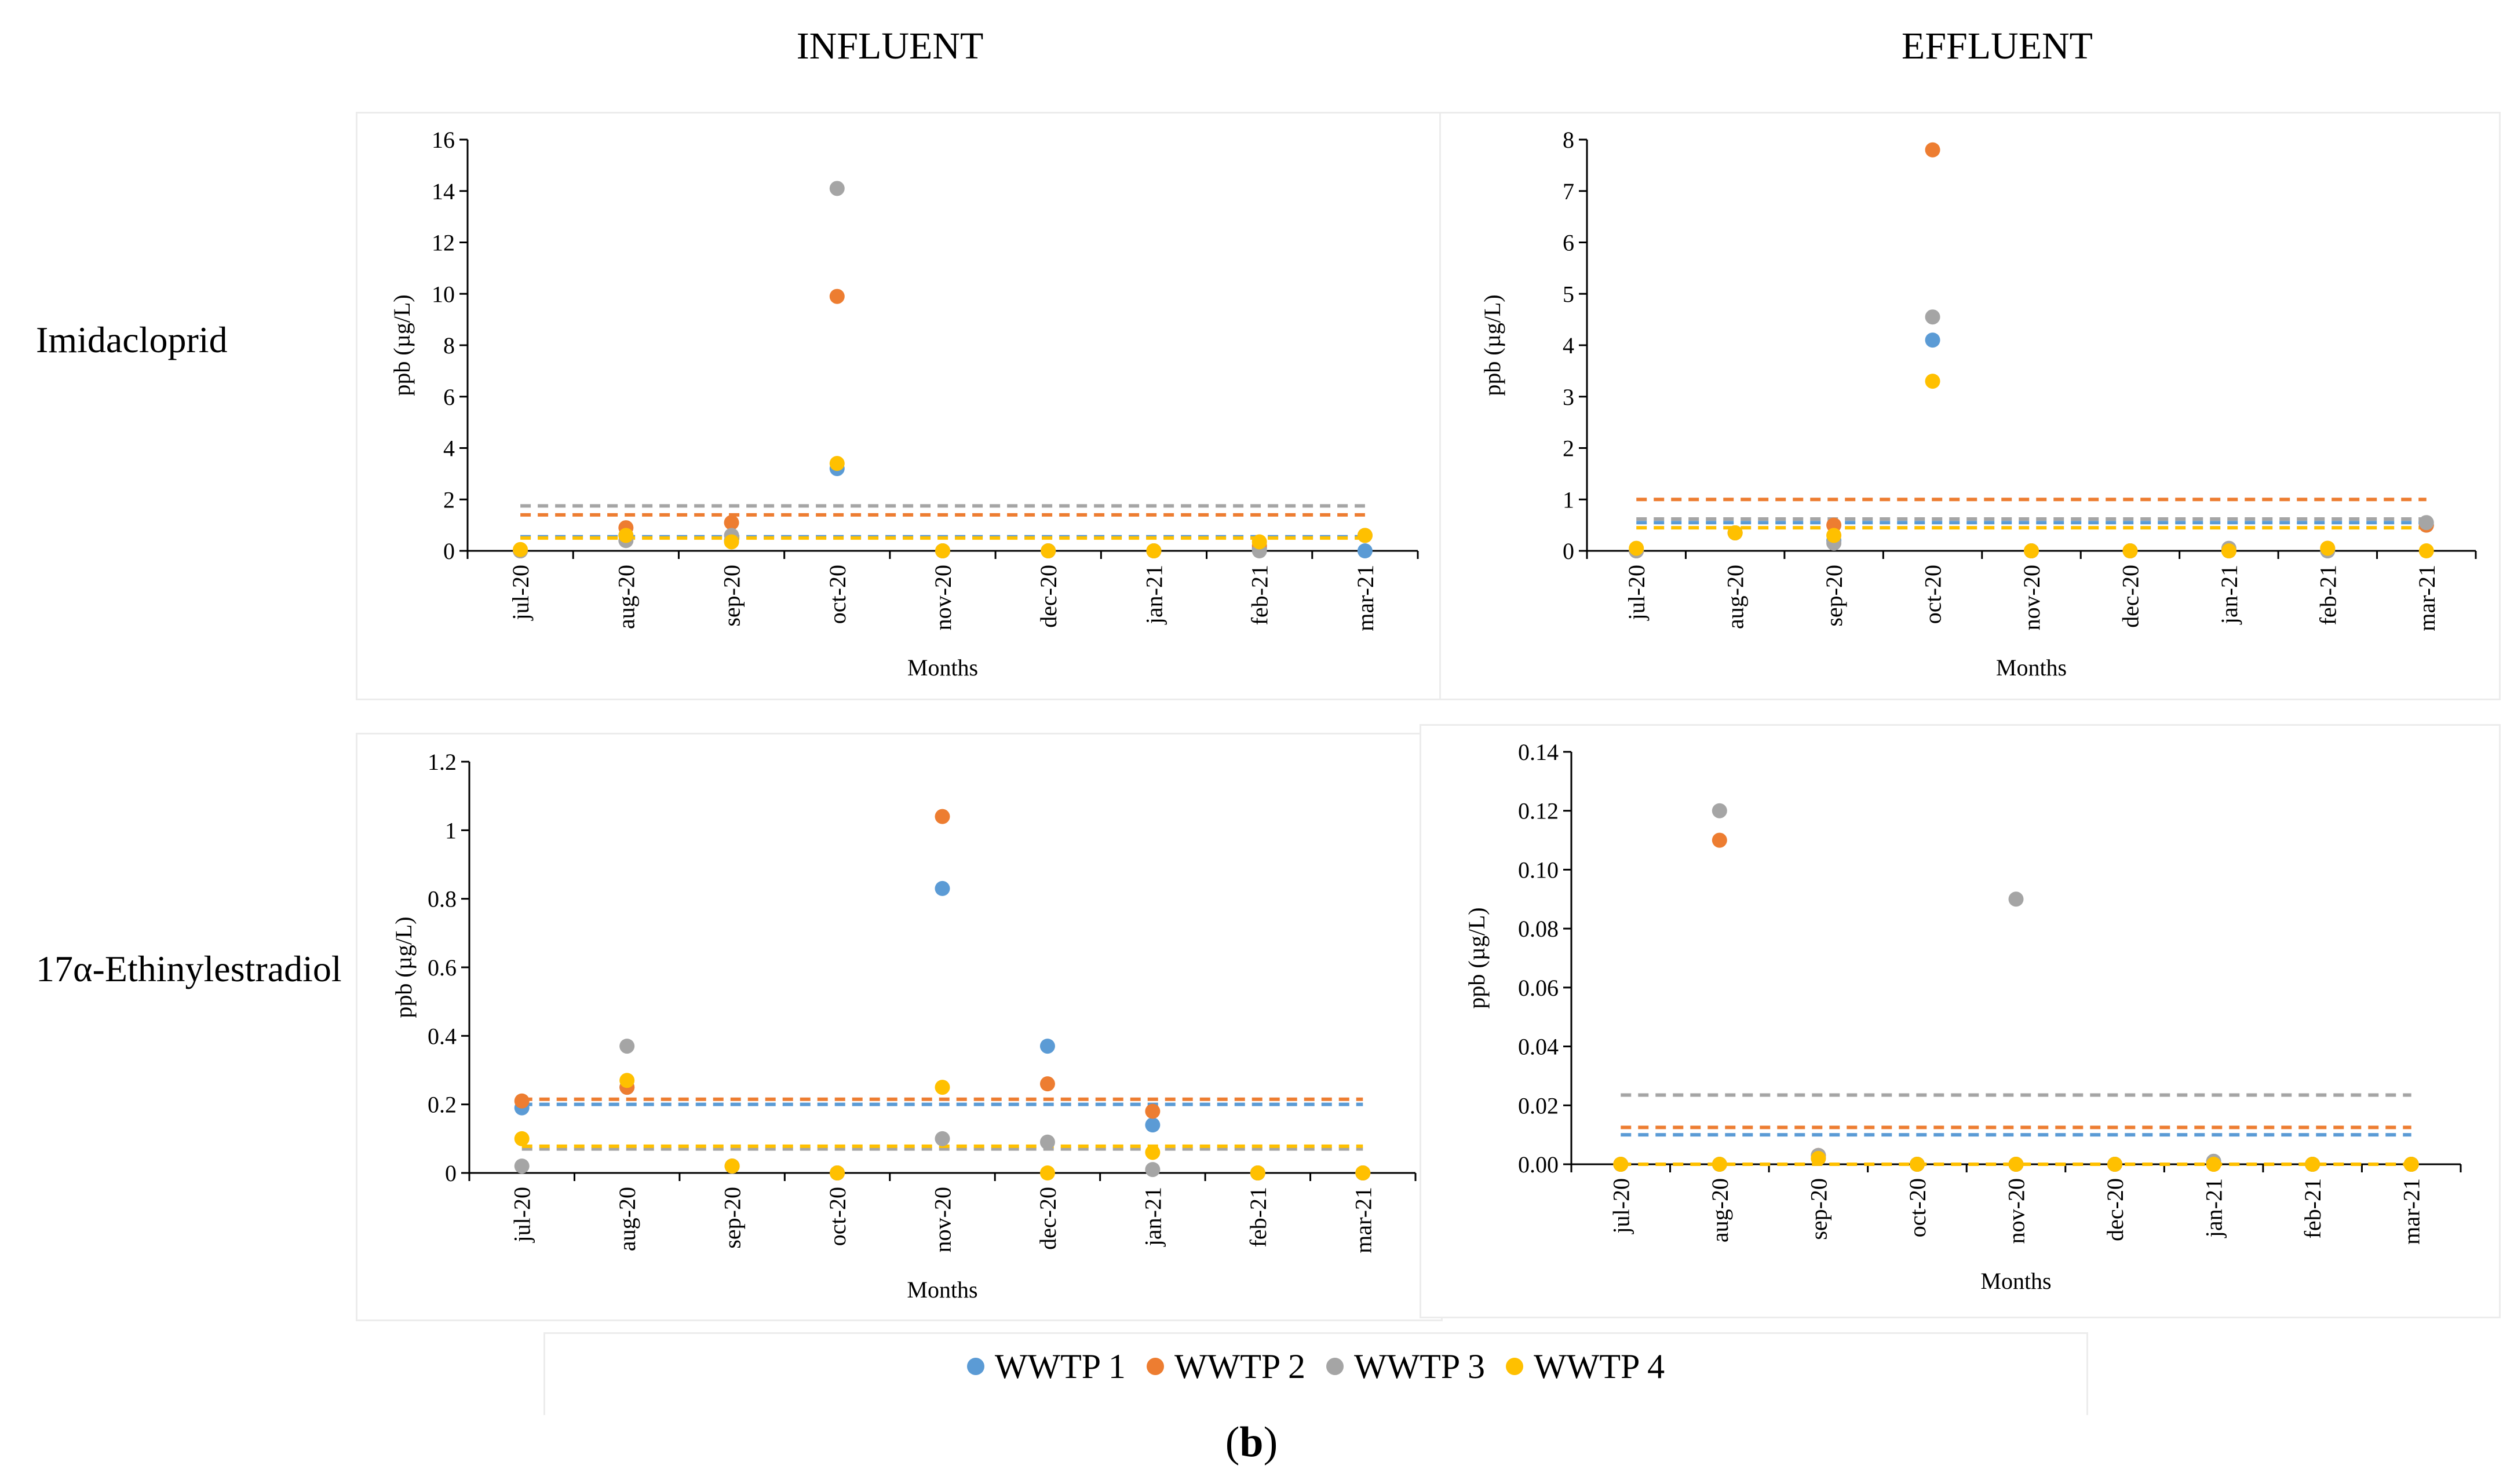 The height and width of the screenshot is (1484, 2503). What do you see at coordinates (443, 140) in the screenshot?
I see `y-tick-label: 16` at bounding box center [443, 140].